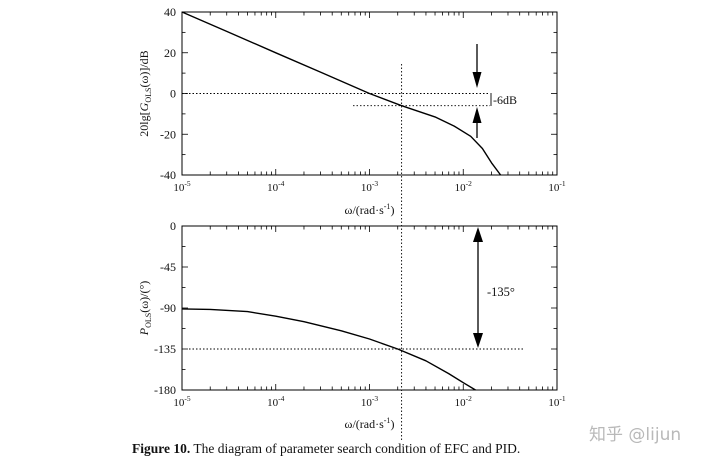  I want to click on y-tick-label: -45, so click(168, 267).